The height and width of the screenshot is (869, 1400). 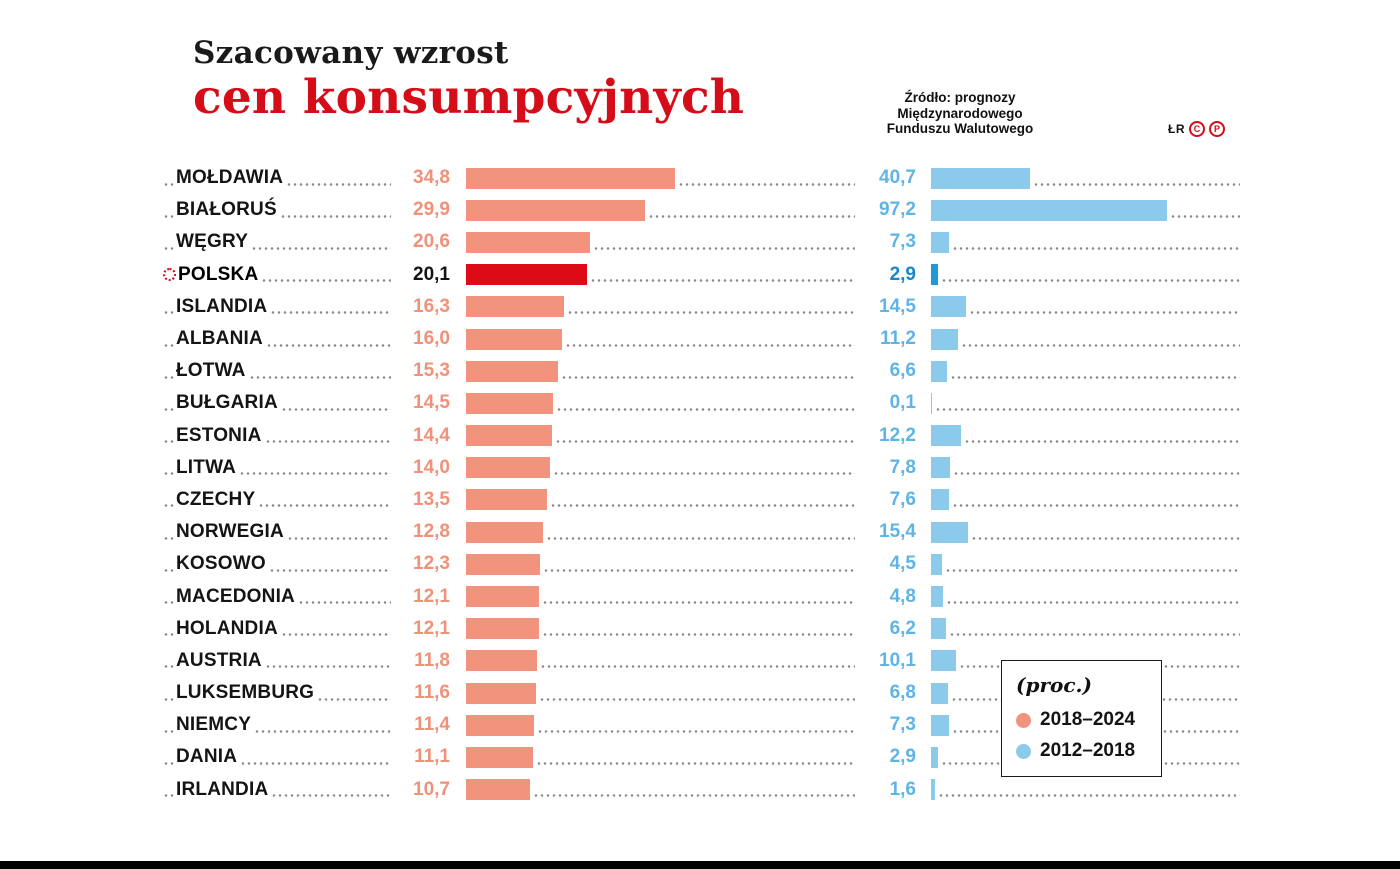 I want to click on value-2012-2018: 10,1, so click(x=897, y=660).